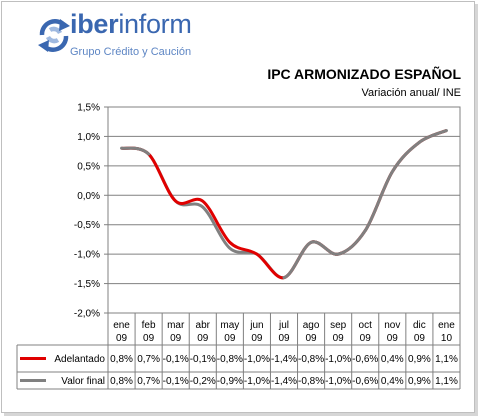 Image resolution: width=478 pixels, height=416 pixels. What do you see at coordinates (338, 325) in the screenshot?
I see `x-tick-label: sep` at bounding box center [338, 325].